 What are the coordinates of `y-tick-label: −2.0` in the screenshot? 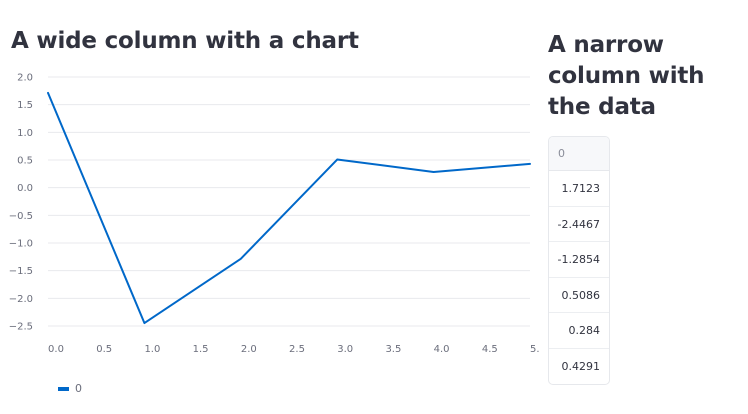 It's located at (21, 299).